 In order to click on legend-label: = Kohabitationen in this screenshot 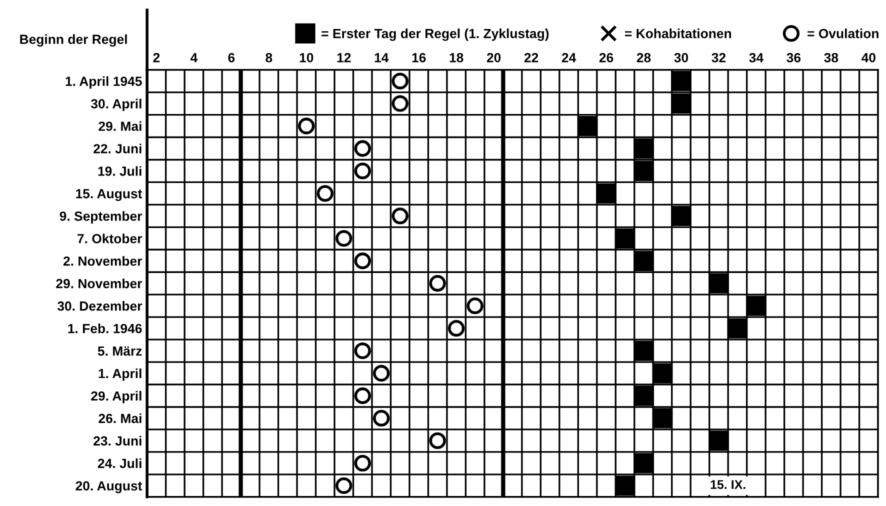, I will do `click(678, 33)`.